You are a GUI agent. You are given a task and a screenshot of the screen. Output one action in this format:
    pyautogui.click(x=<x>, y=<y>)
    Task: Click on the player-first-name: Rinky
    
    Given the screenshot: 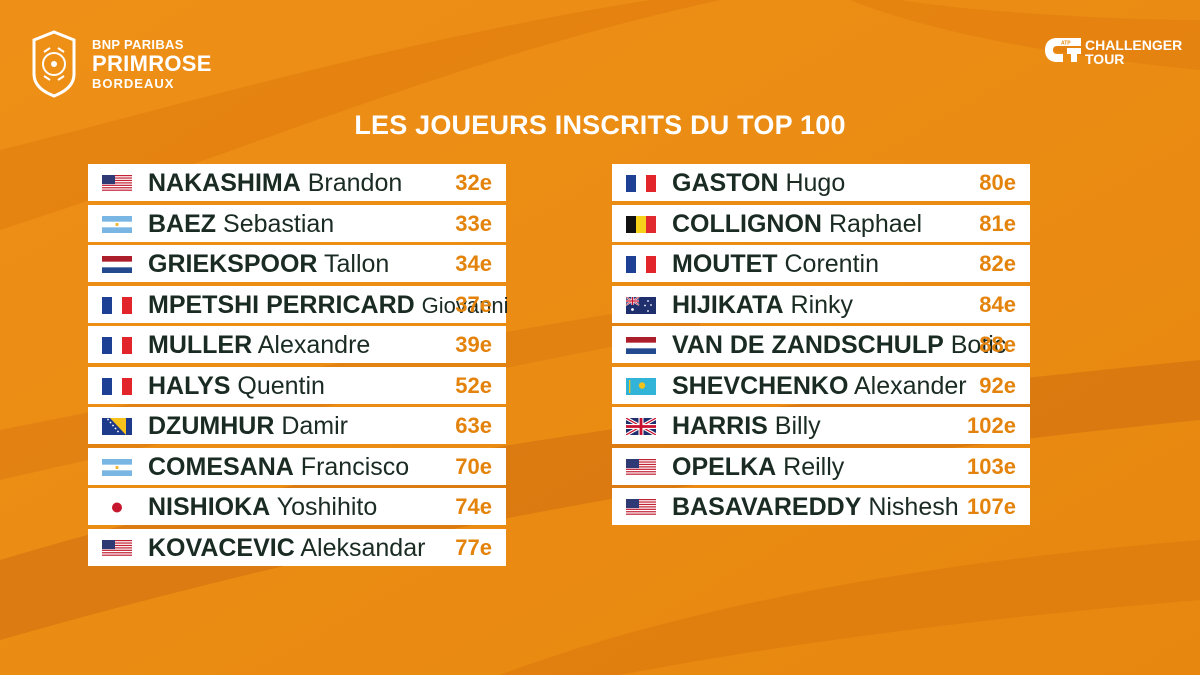 What is the action you would take?
    pyautogui.click(x=822, y=304)
    